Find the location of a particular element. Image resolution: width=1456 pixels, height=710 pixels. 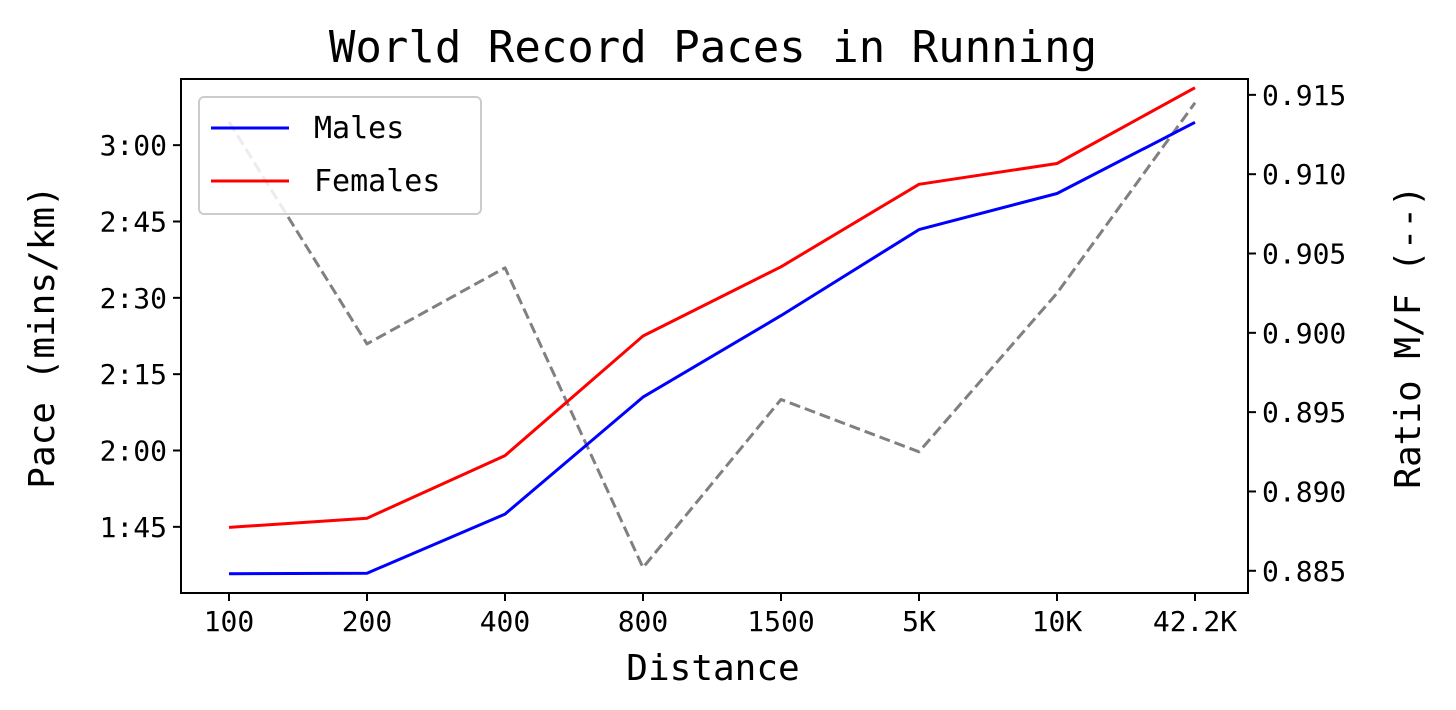

y-right-tick-label: 0.915 is located at coordinates (1304, 95).